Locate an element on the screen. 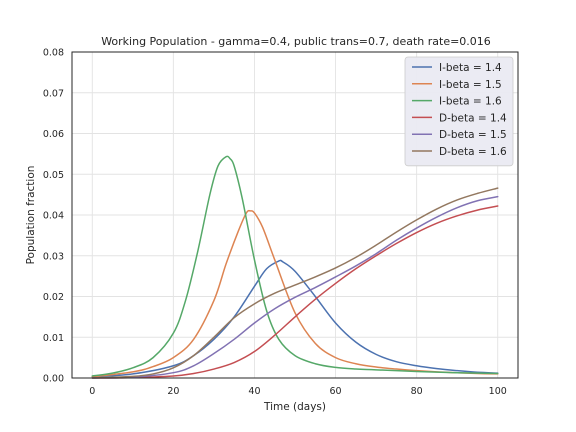 Image resolution: width=576 pixels, height=432 pixels. legend-entry: I-beta = 1.5 is located at coordinates (470, 85).